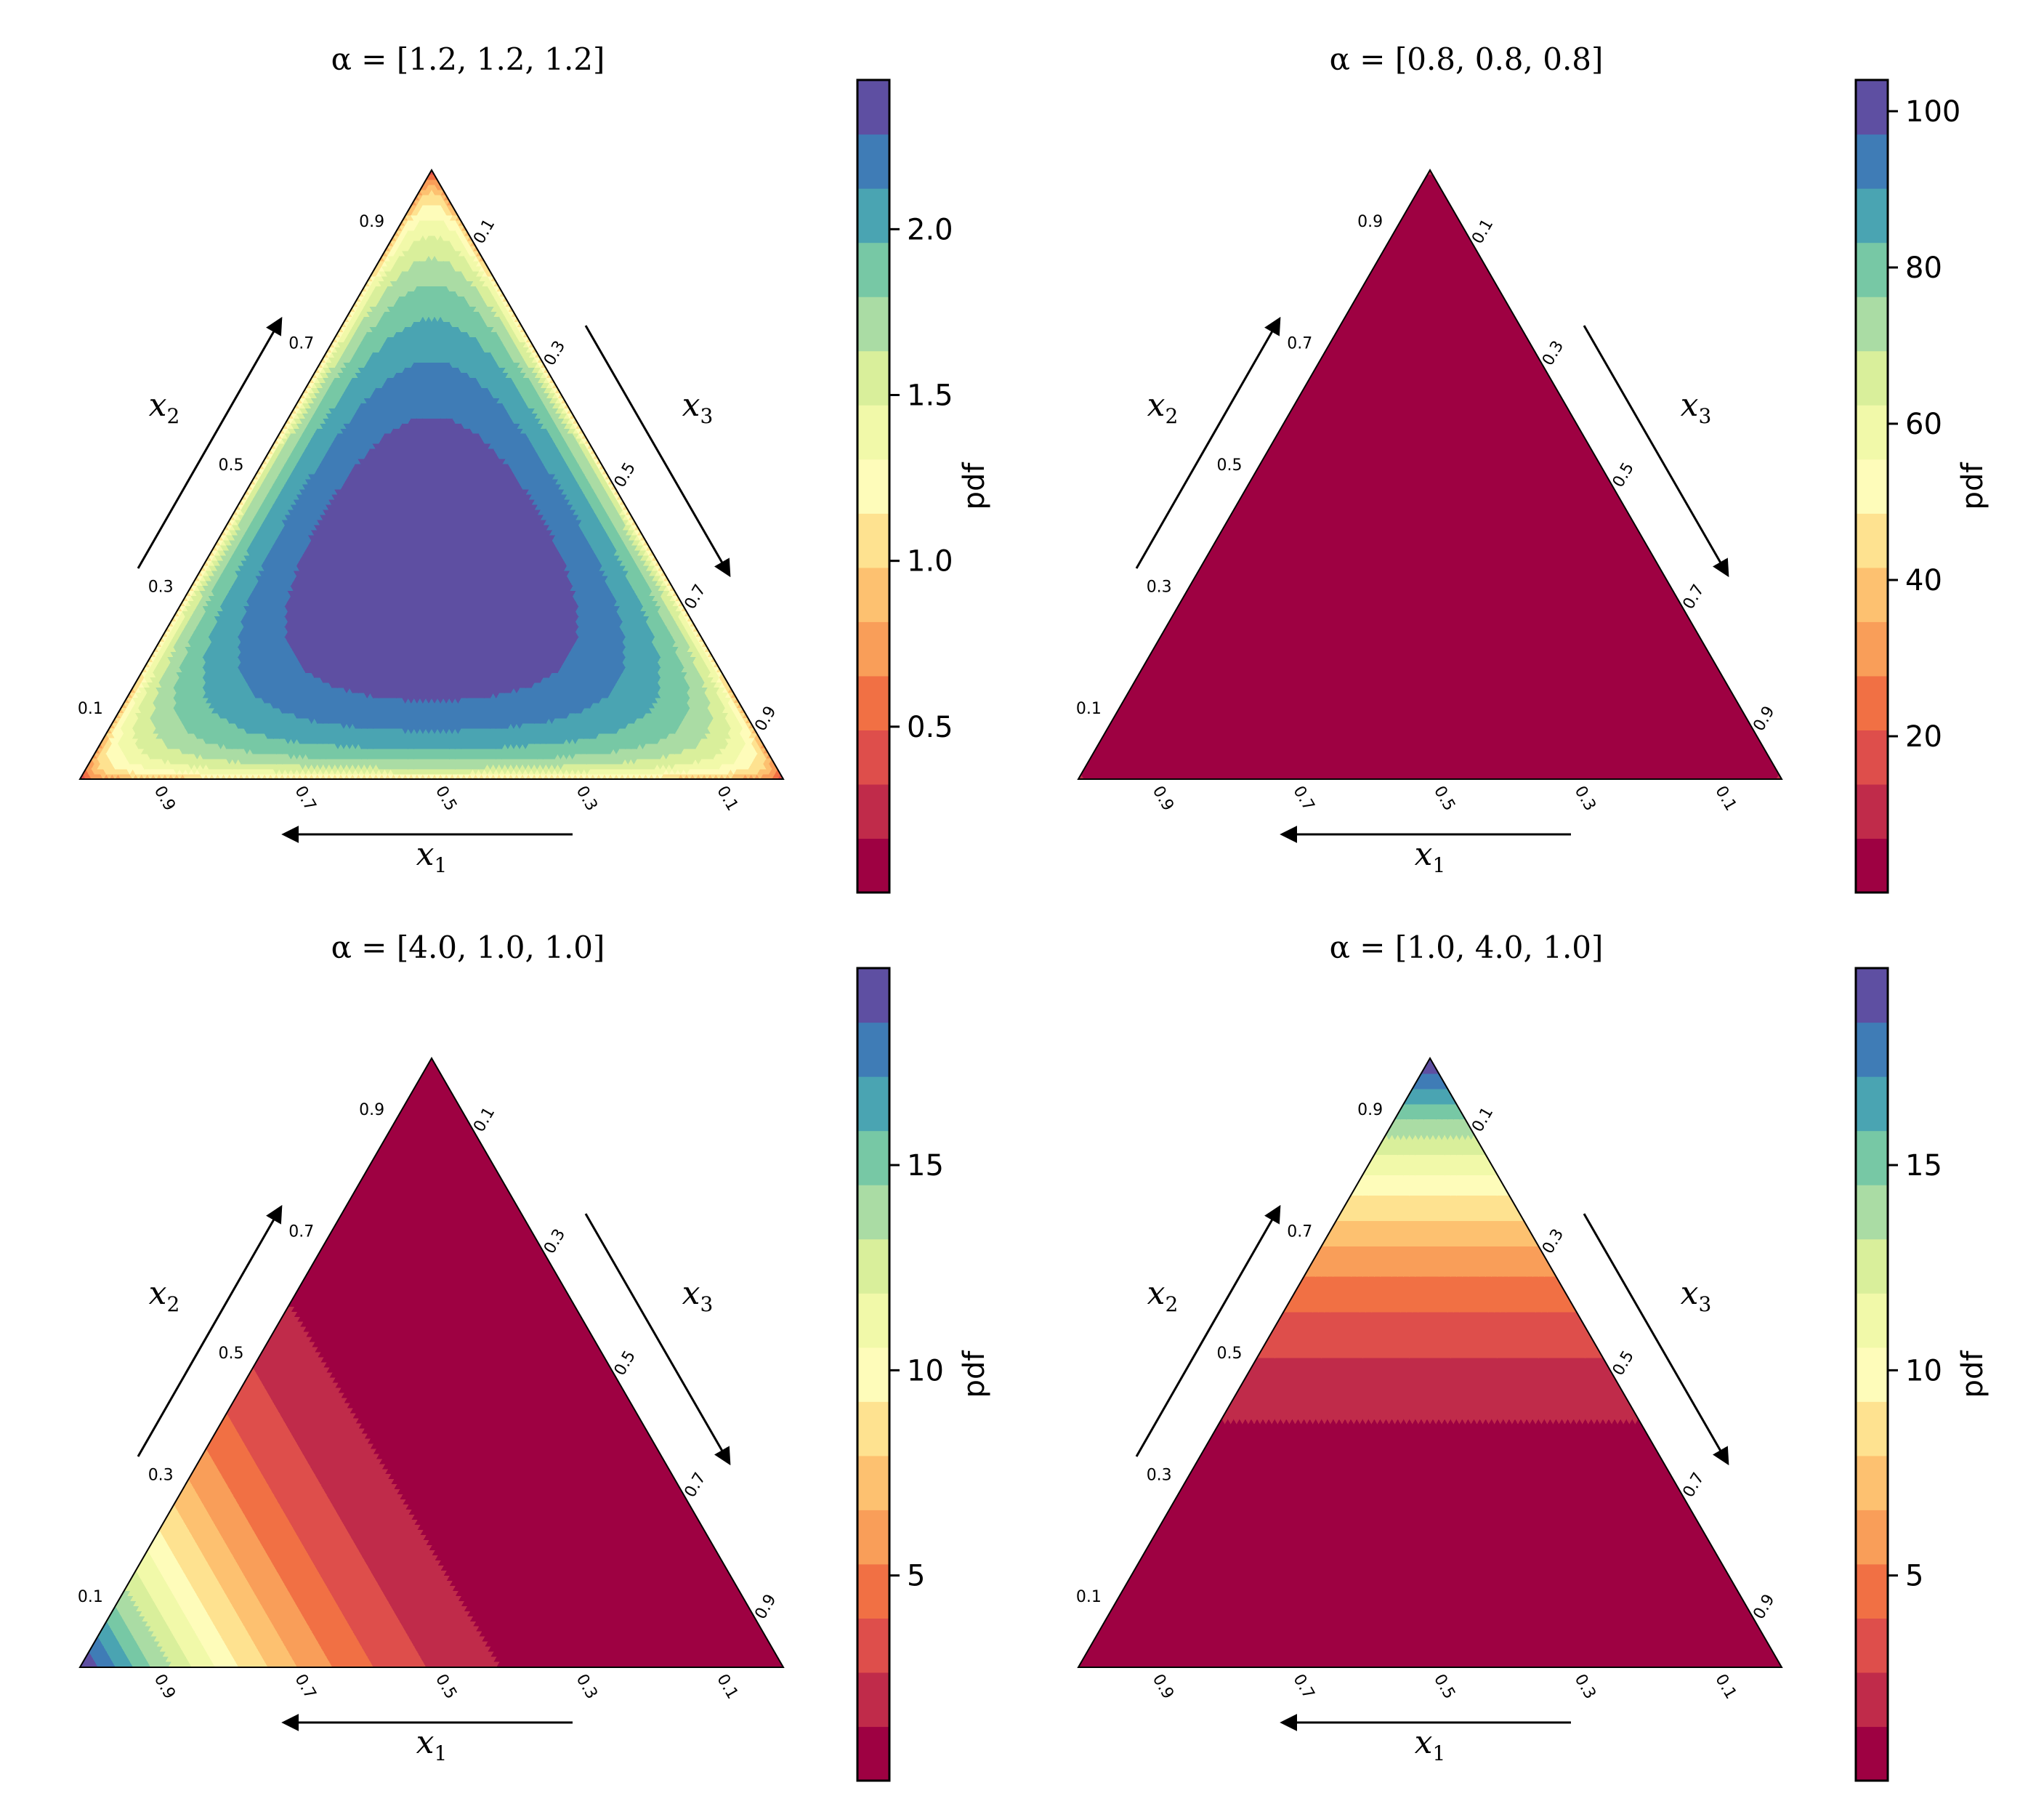 The height and width of the screenshot is (1817, 2044). What do you see at coordinates (930, 562) in the screenshot?
I see `colorbar-tick-label: 1.0` at bounding box center [930, 562].